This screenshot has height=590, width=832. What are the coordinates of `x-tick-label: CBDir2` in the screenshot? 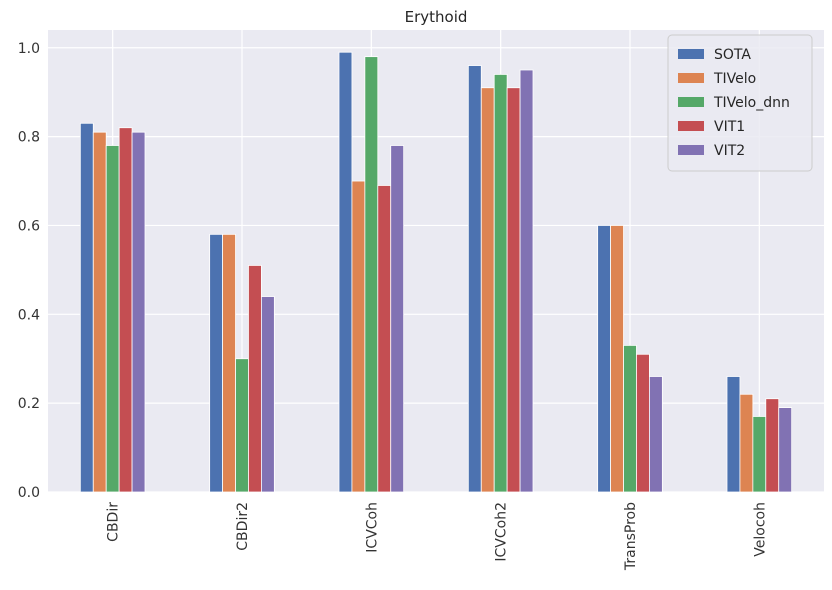 It's located at (243, 526).